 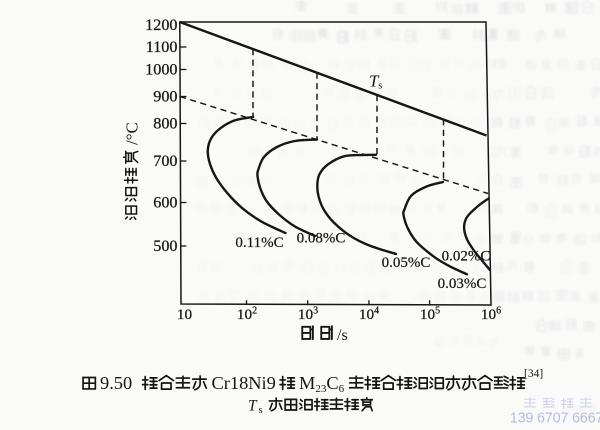 What do you see at coordinates (116, 383) in the screenshot?
I see `svg-text: 9.50` at bounding box center [116, 383].